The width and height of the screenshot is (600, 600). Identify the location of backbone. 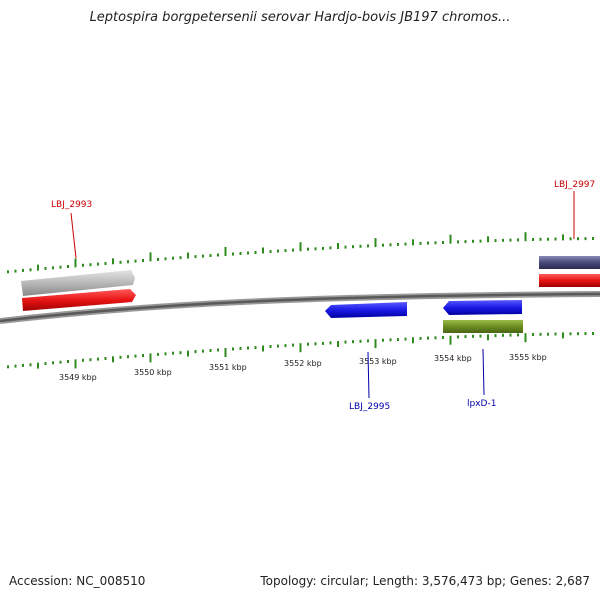
(300, 307).